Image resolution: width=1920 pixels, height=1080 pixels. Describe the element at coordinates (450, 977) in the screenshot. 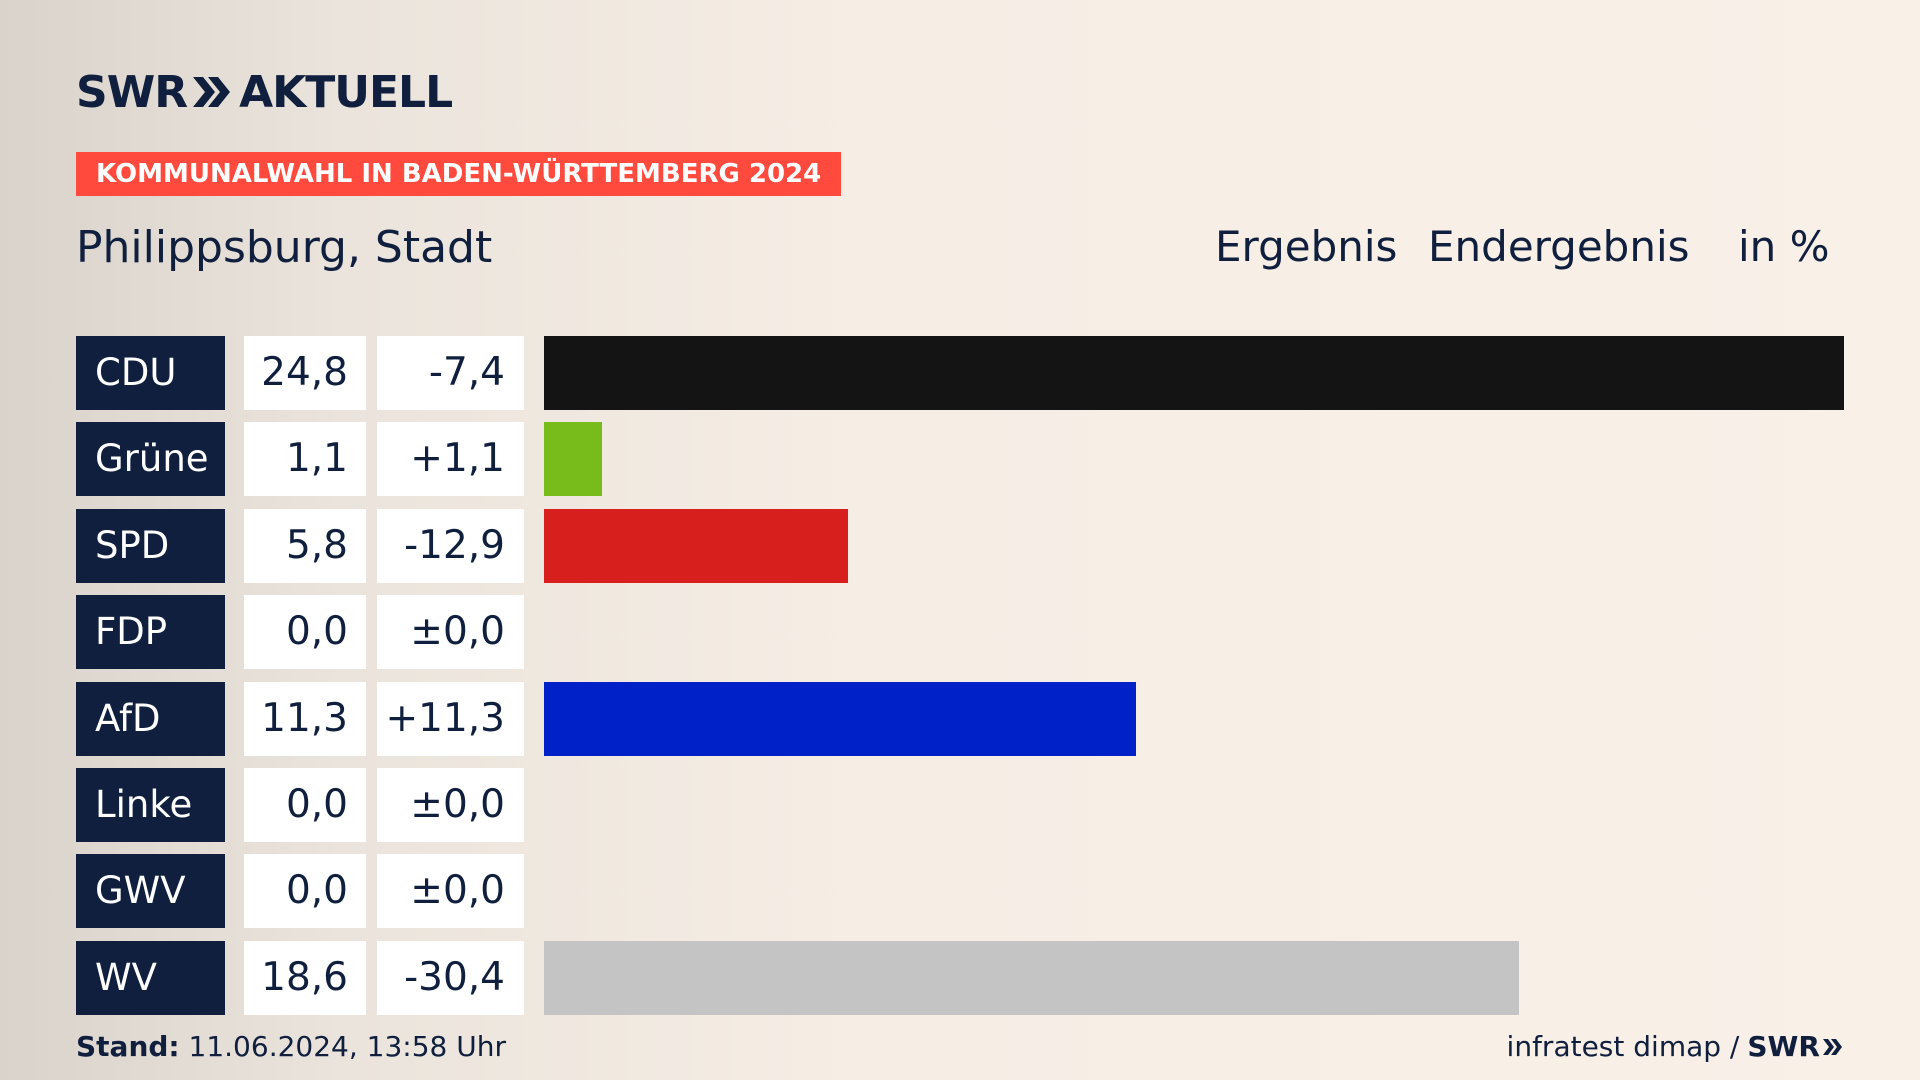

I see `party-difference: -30,4` at that location.